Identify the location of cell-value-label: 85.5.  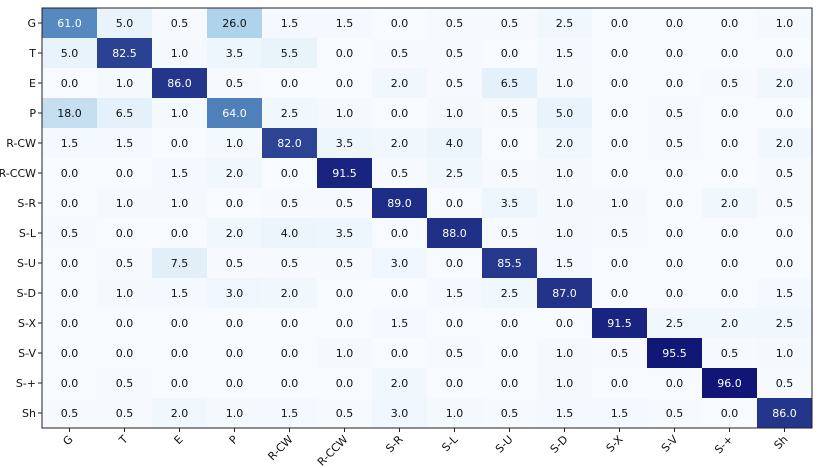
(509, 263).